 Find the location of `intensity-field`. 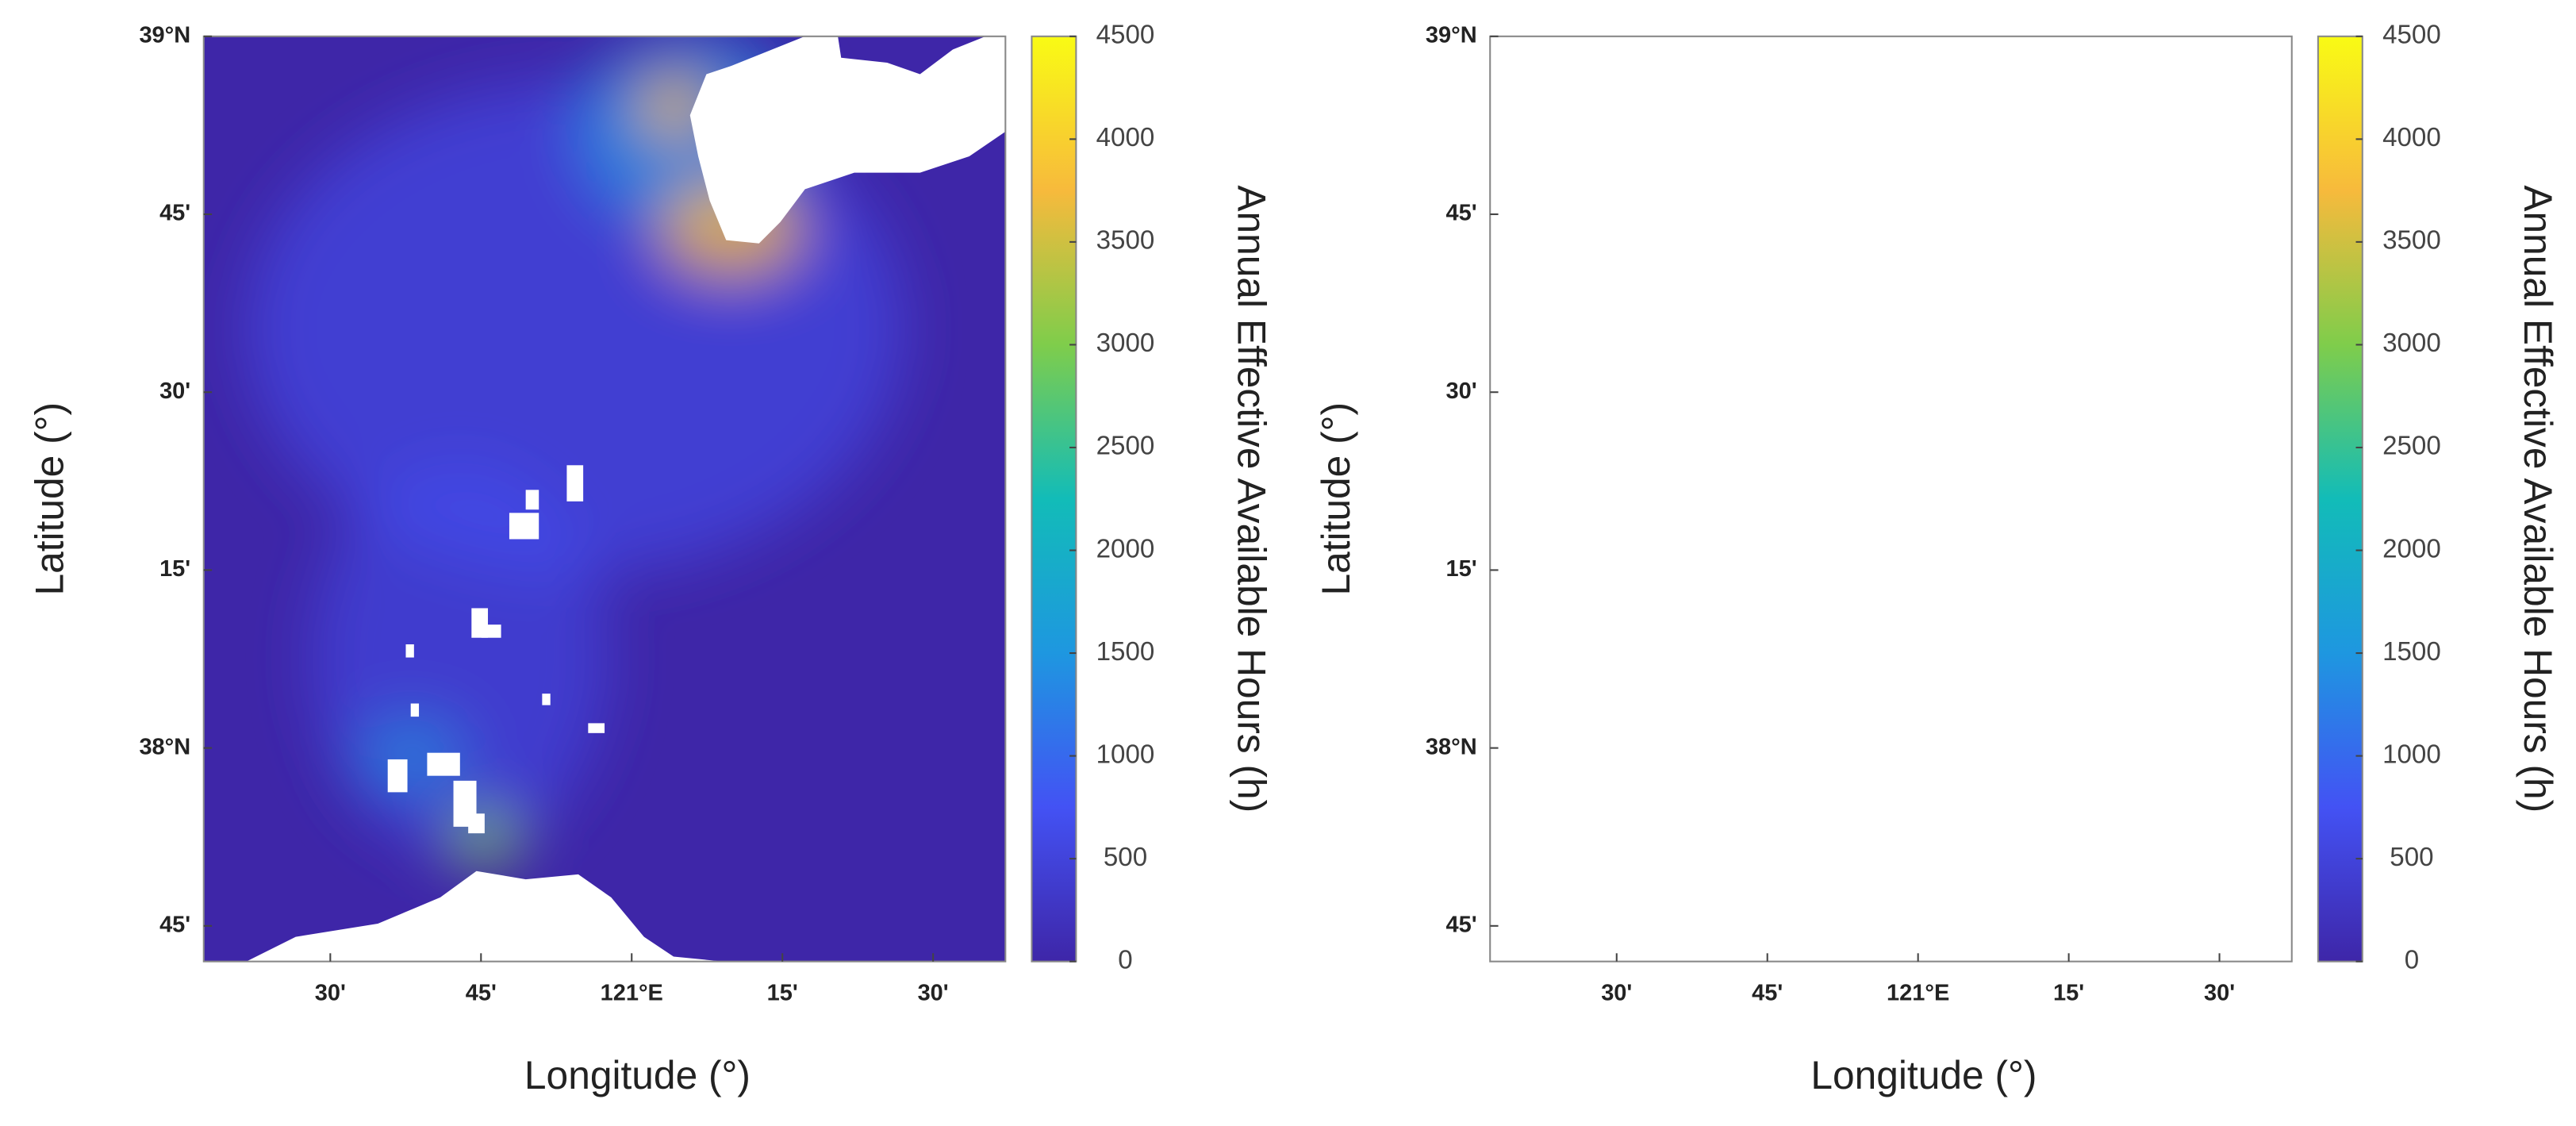

intensity-field is located at coordinates (1993, 172).